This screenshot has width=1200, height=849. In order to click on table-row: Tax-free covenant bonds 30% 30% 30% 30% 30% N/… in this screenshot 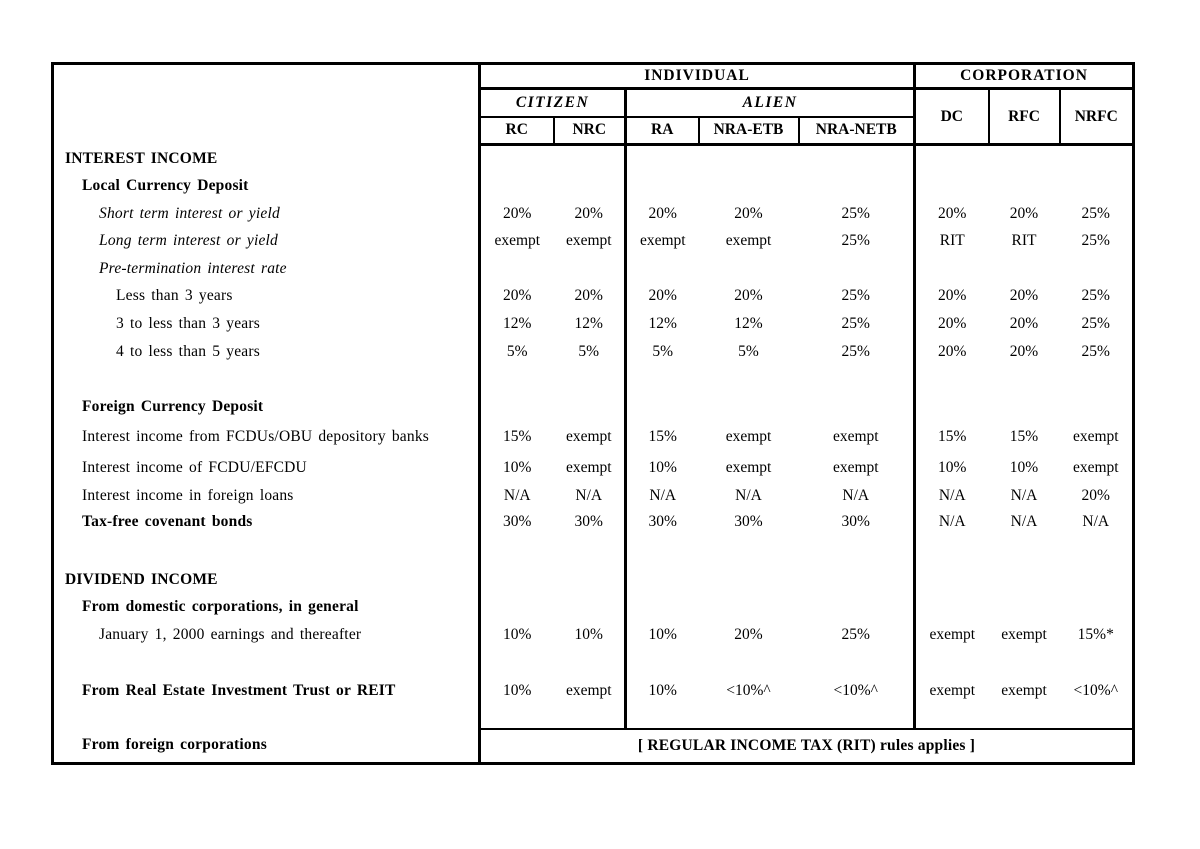, I will do `click(593, 521)`.